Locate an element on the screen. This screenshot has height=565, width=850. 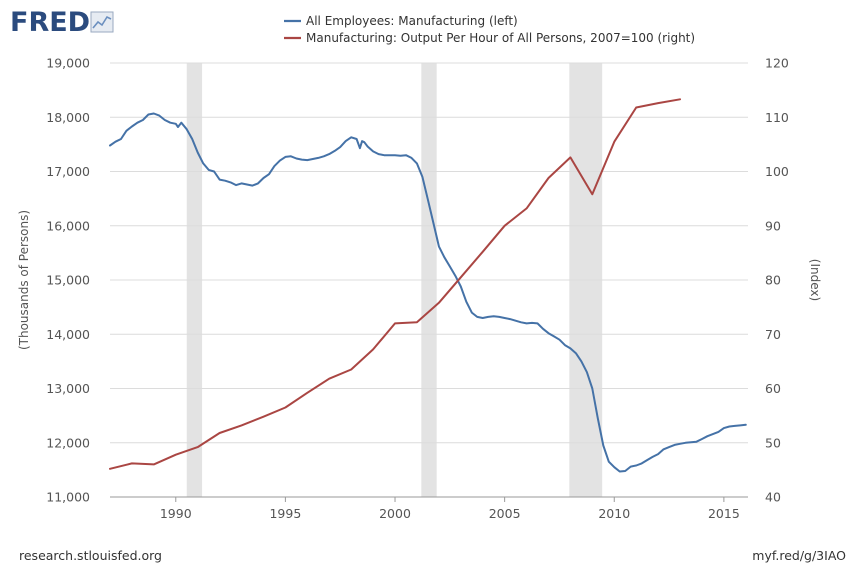
y-left-tick-label: 18,000 is located at coordinates (68, 117).